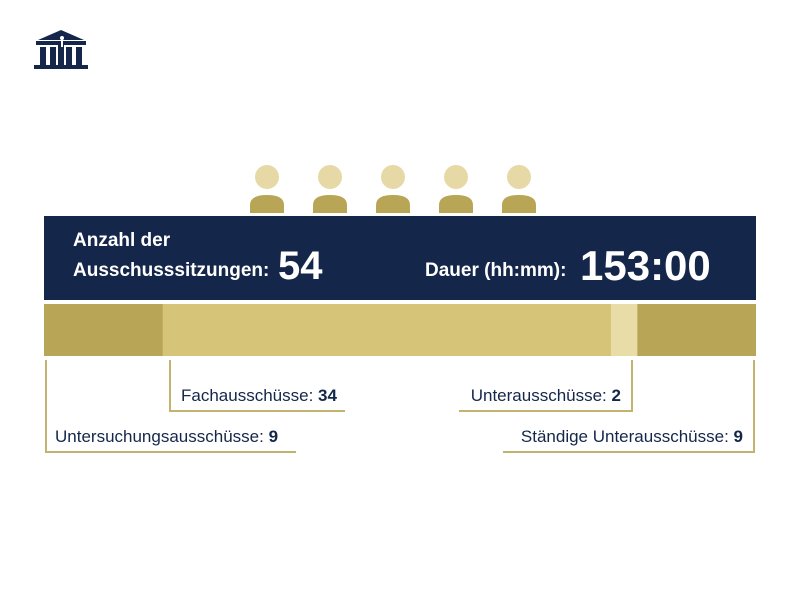 This screenshot has height=600, width=800. What do you see at coordinates (538, 395) in the screenshot?
I see `legend-label: Unterausschüsse:` at bounding box center [538, 395].